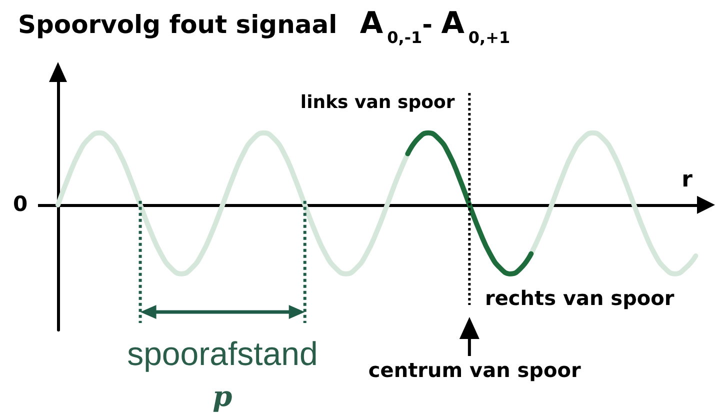 This screenshot has width=717, height=414. I want to click on x-axis-title: r, so click(687, 179).